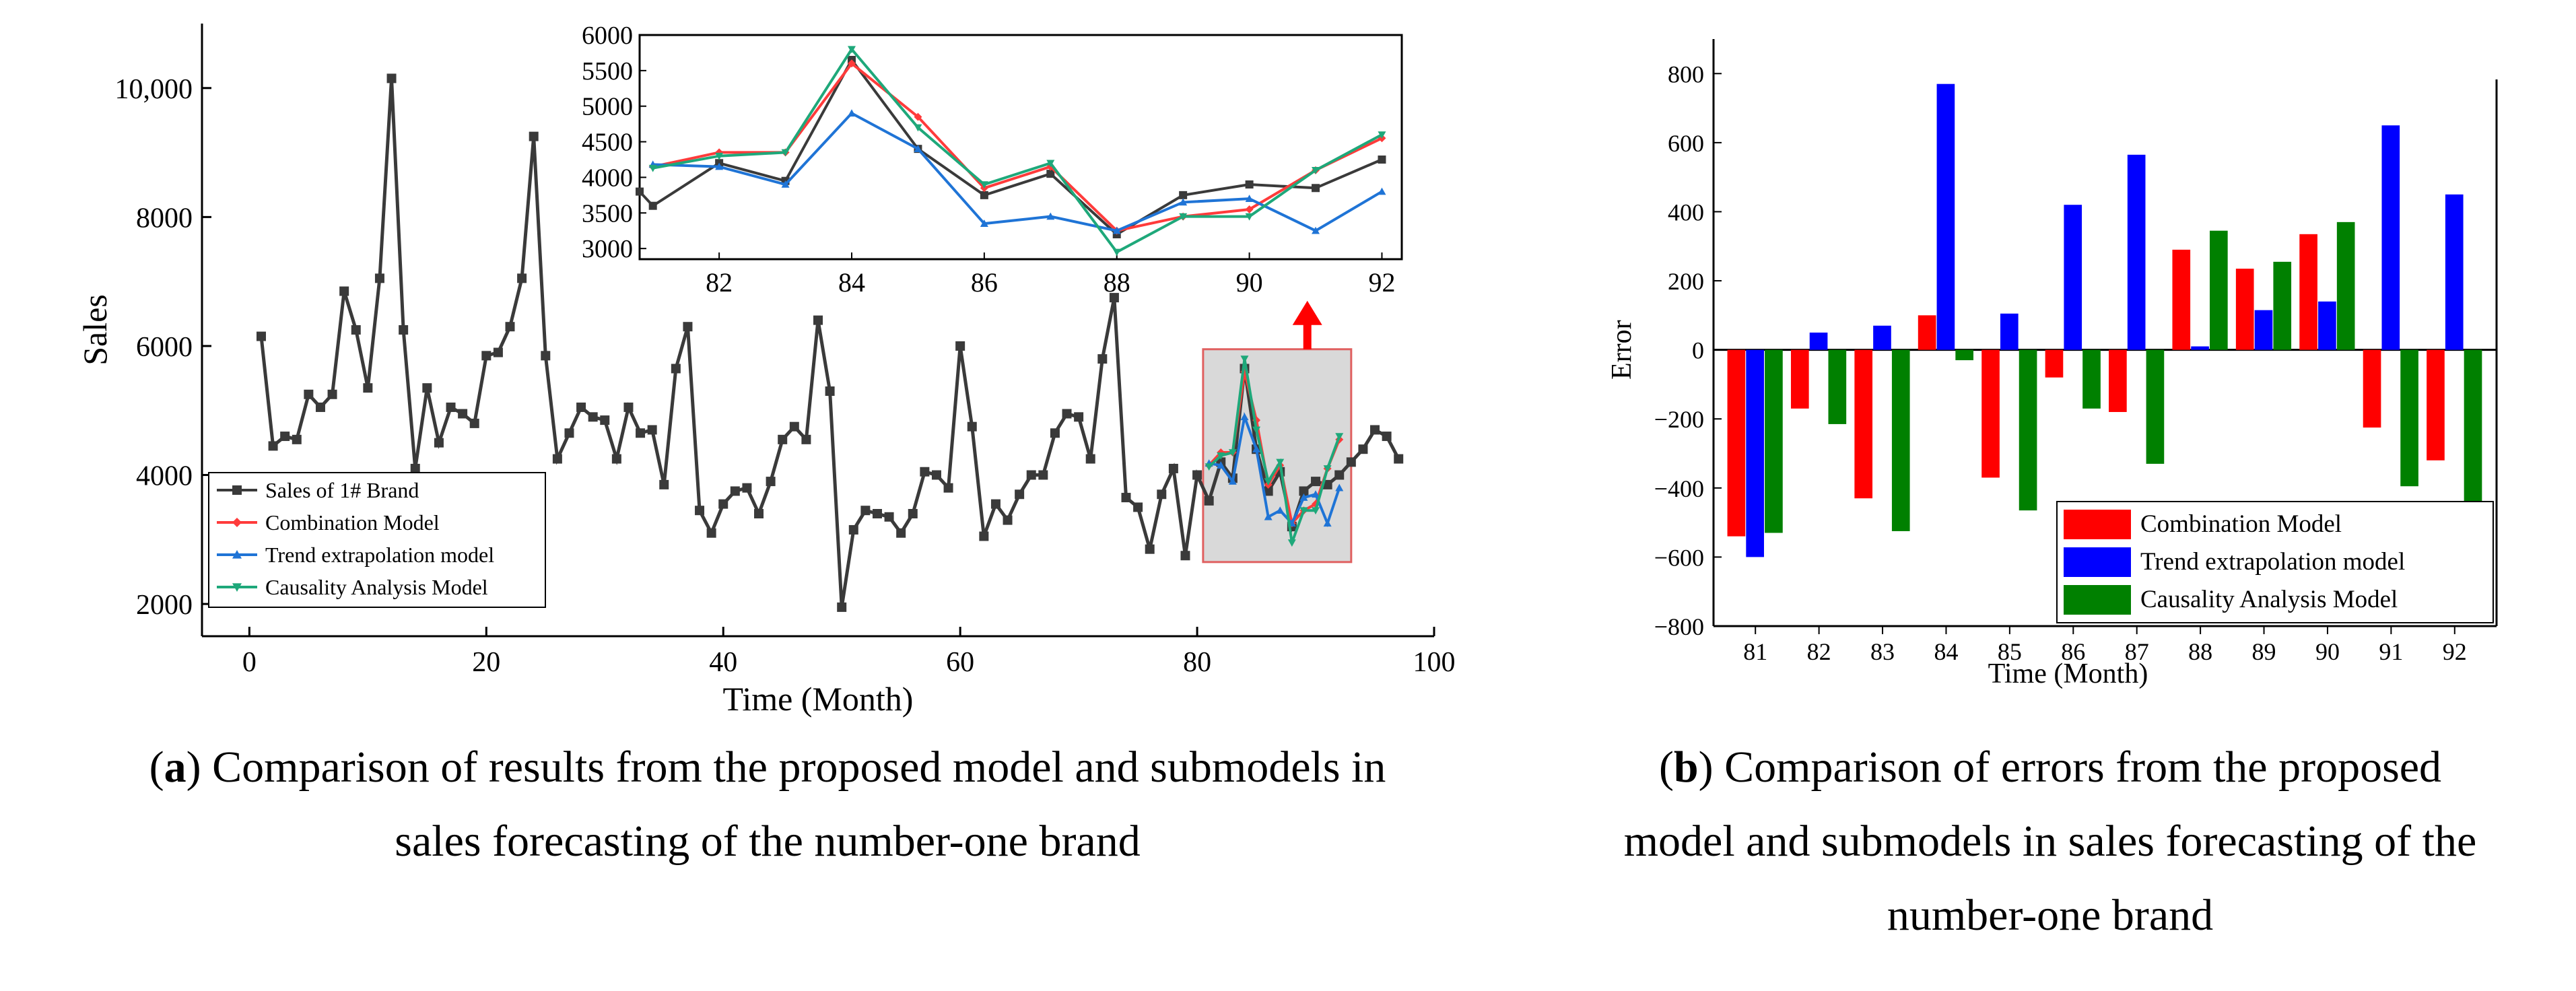 The height and width of the screenshot is (991, 2576). I want to click on inset-point-trend, so click(1316, 230).